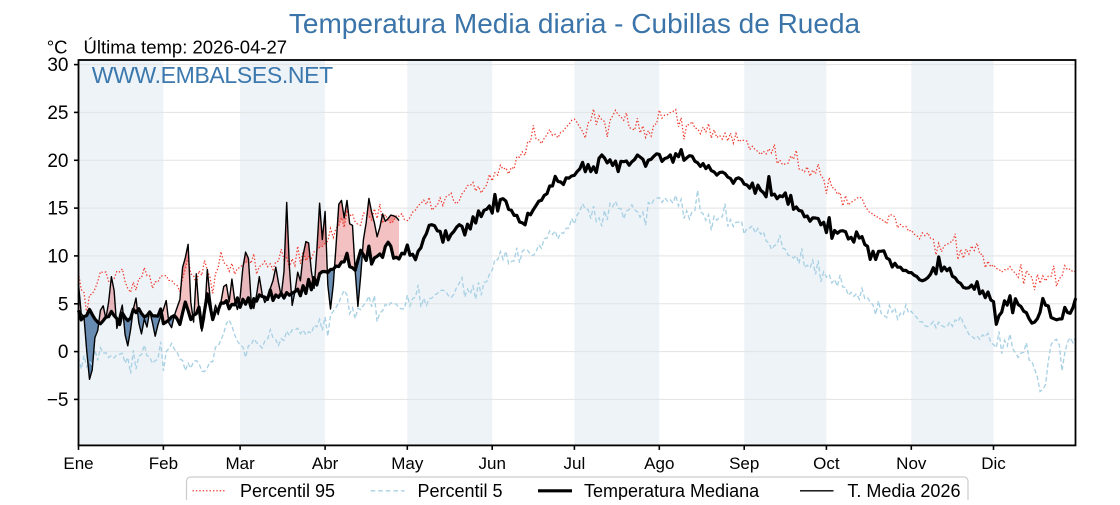 Image resolution: width=1120 pixels, height=505 pixels. I want to click on svg-text: 30, so click(57, 65).